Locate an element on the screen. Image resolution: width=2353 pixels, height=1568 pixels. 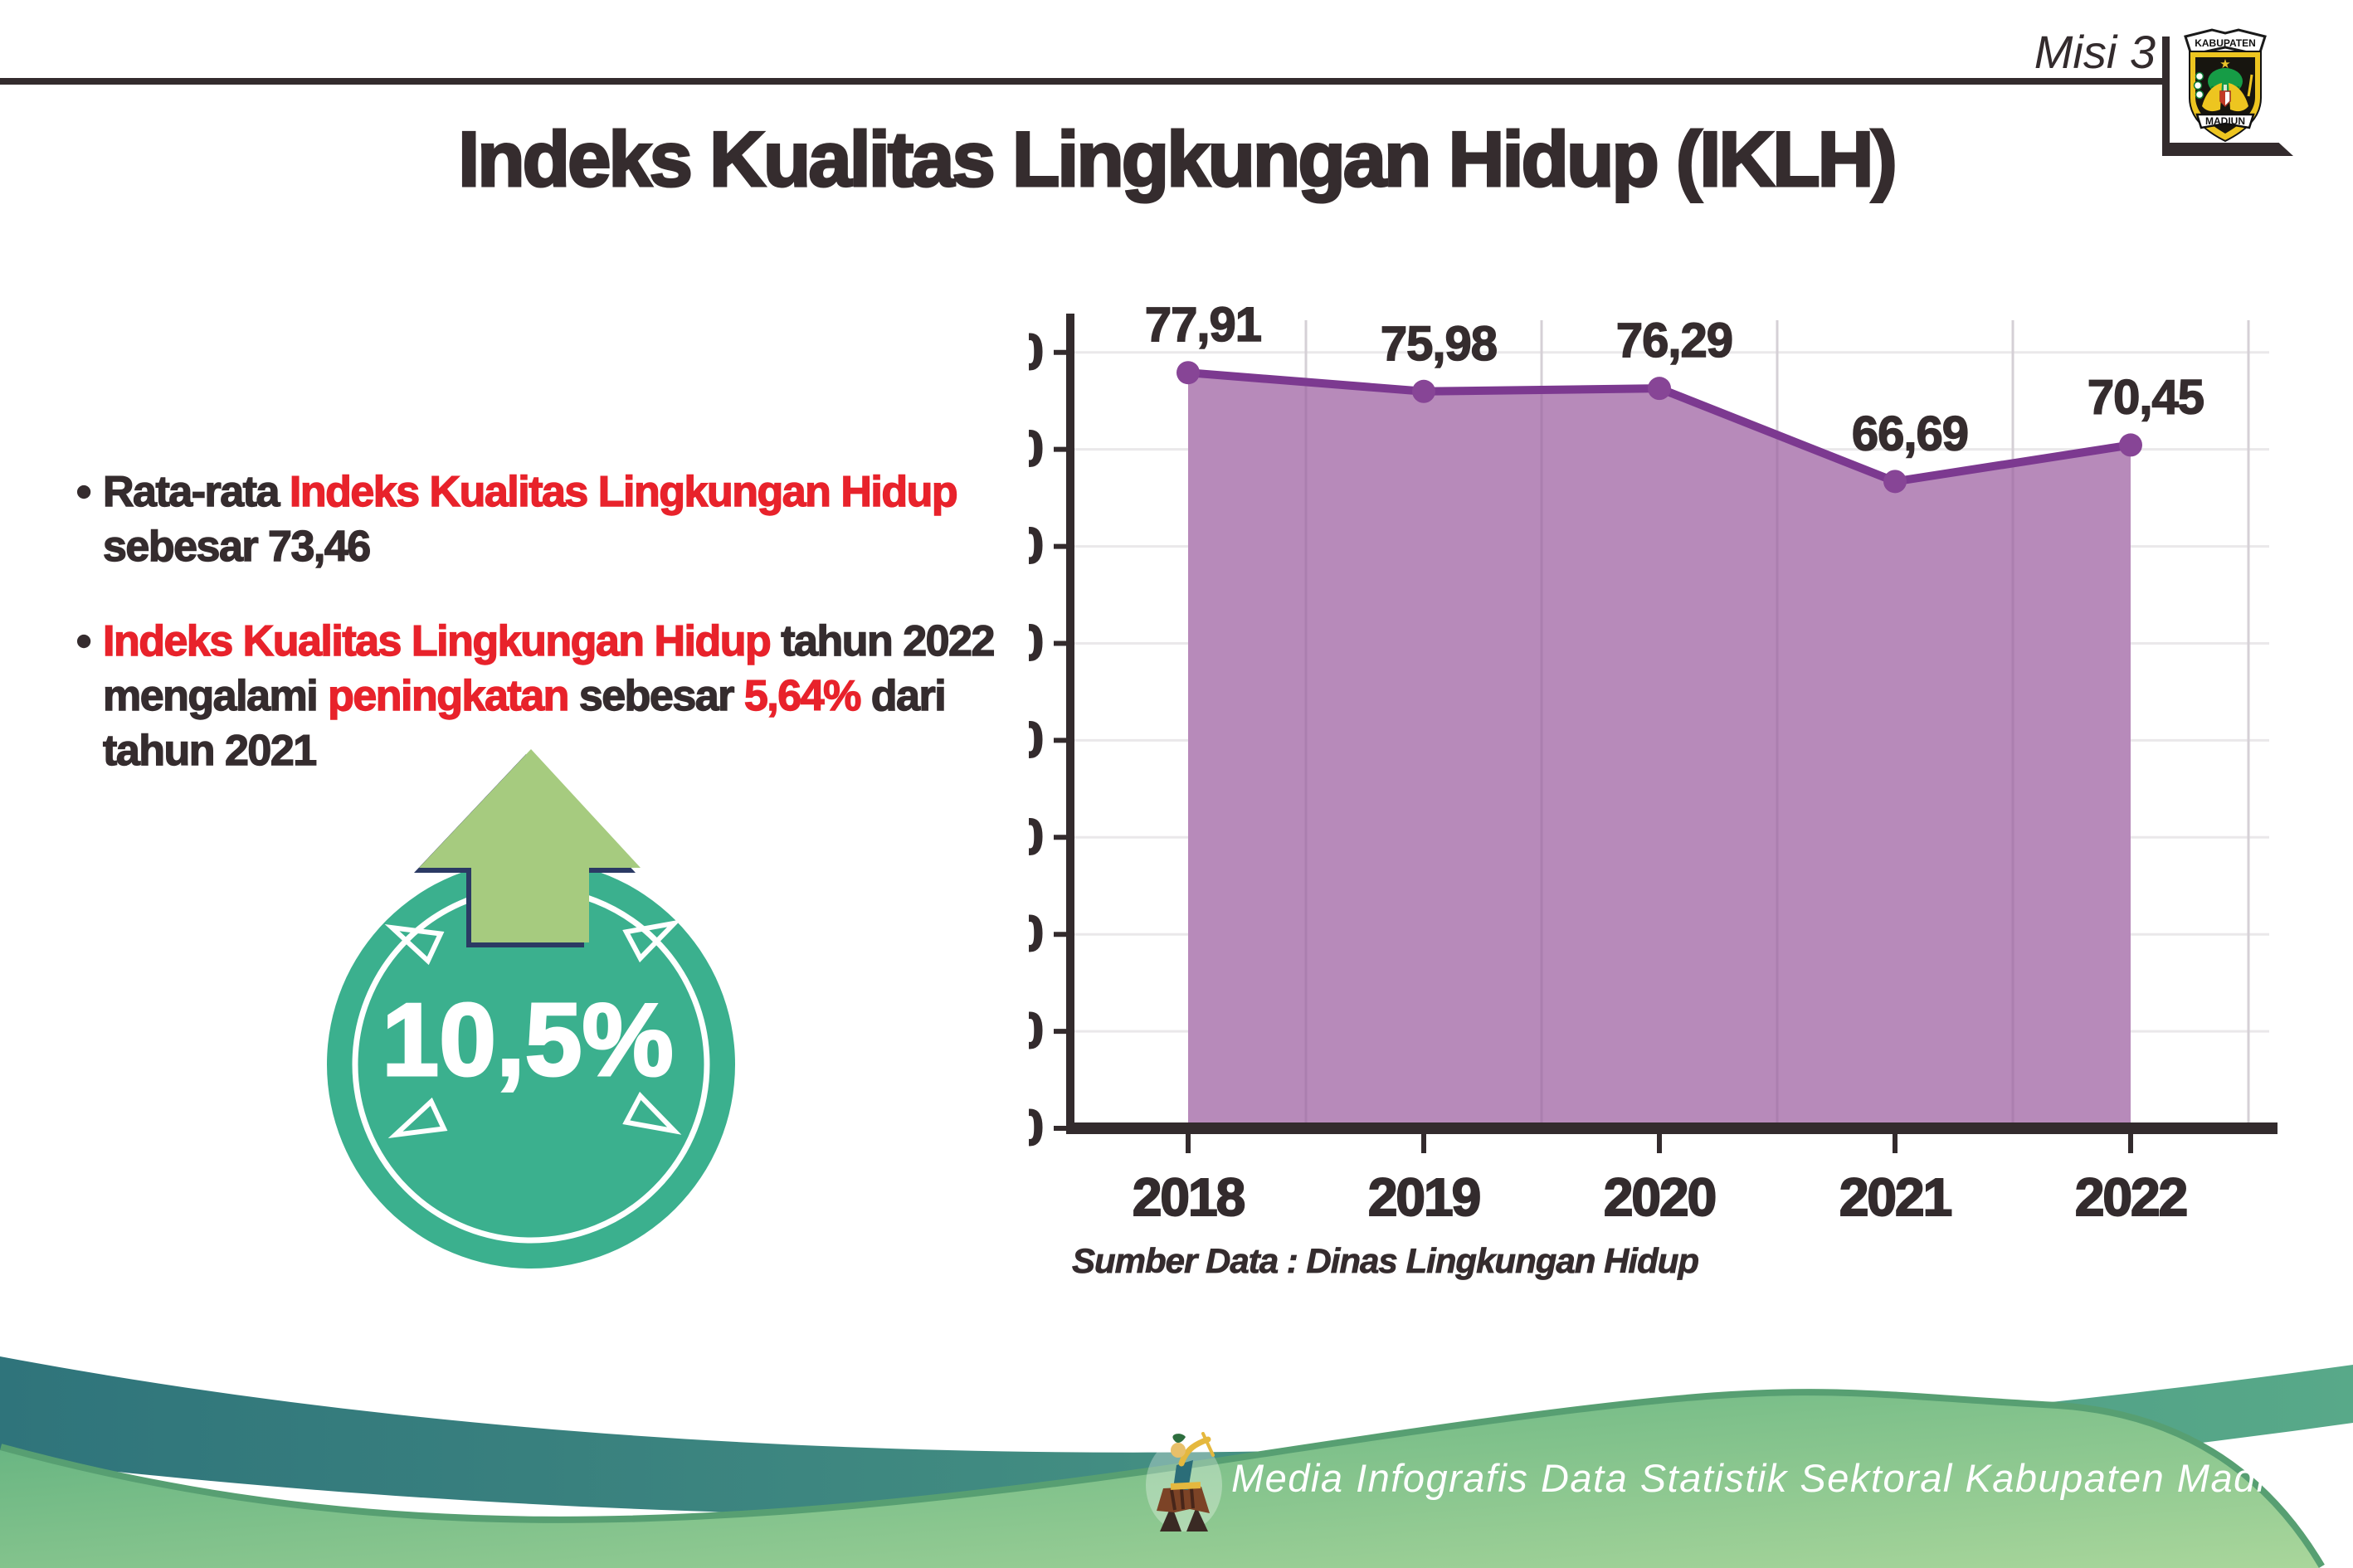
footer-wave-green is located at coordinates (1159, 1481).